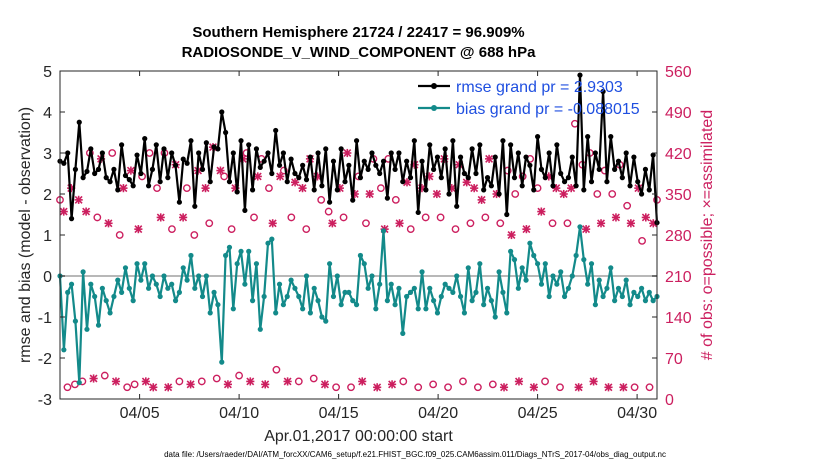  Describe the element at coordinates (539, 87) in the screenshot. I see `legend-label: rmse grand pr = 2.9303` at that location.